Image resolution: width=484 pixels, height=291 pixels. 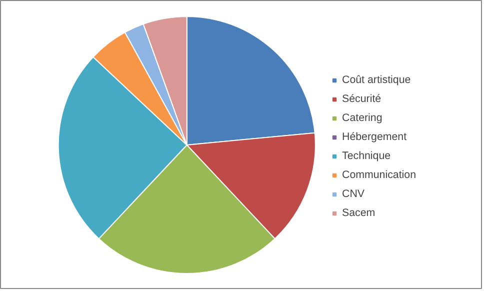 I want to click on legend-label: Sacem, so click(x=359, y=213).